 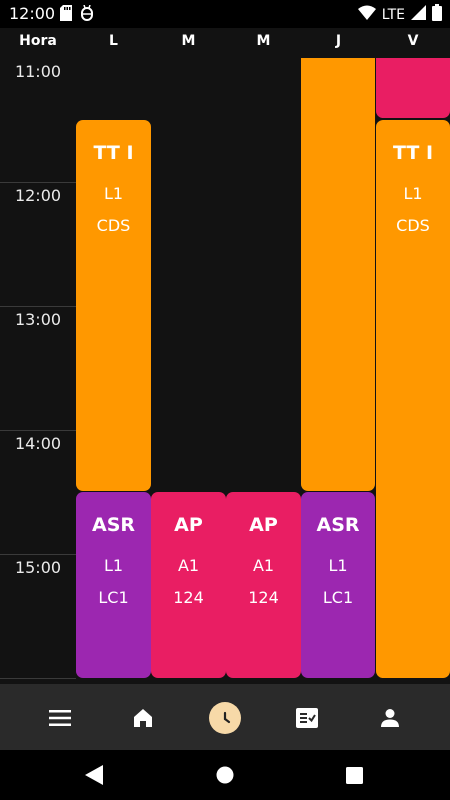 I want to click on back-icon, so click(x=94, y=775).